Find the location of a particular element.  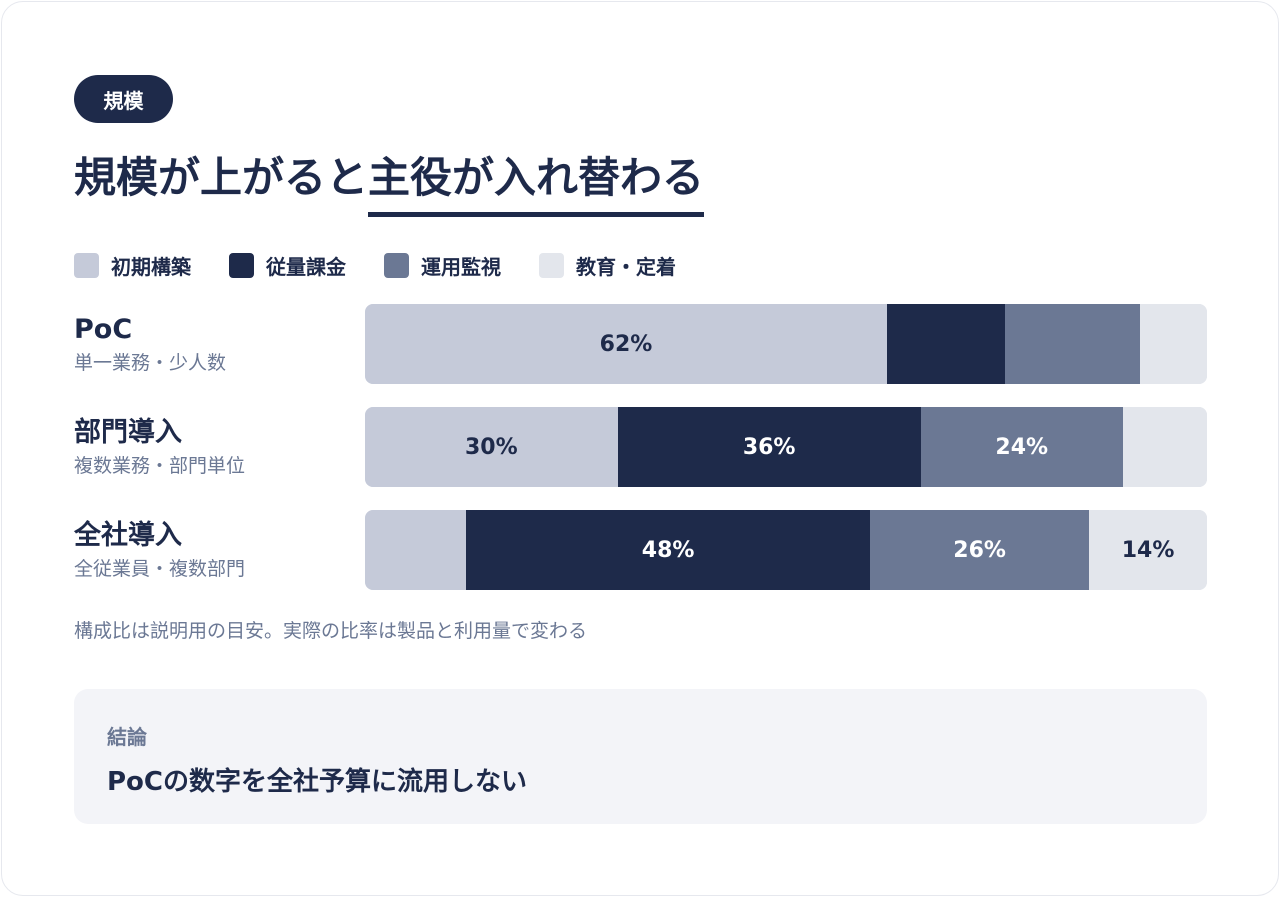

bar-segment: 36% is located at coordinates (769, 447).